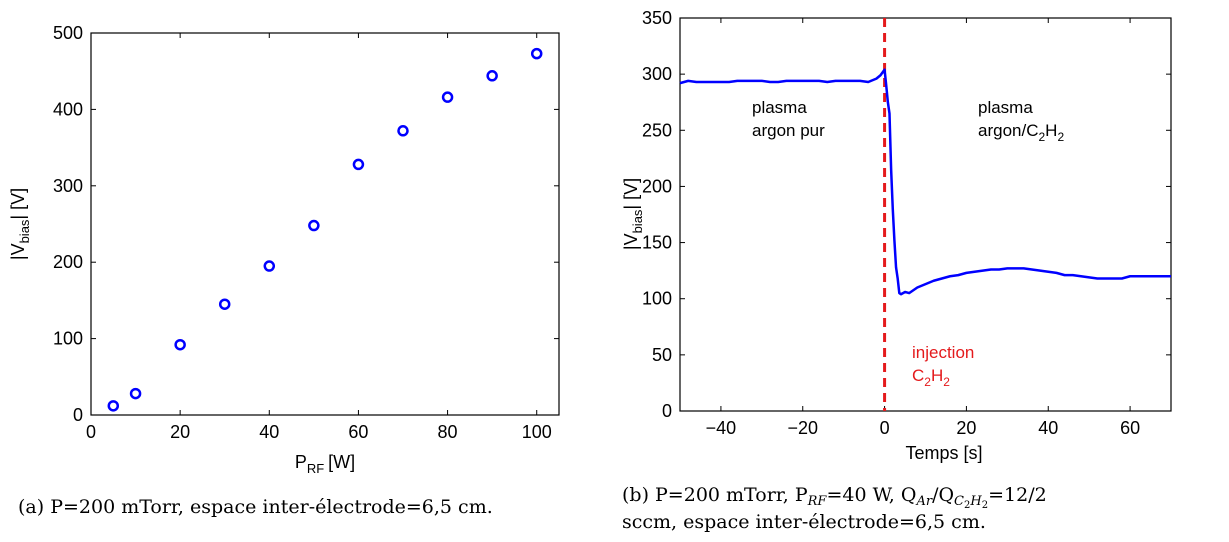 This screenshot has width=1229, height=542. I want to click on chart-a-y-axis-label: |Vbias| [V], so click(20, 224).